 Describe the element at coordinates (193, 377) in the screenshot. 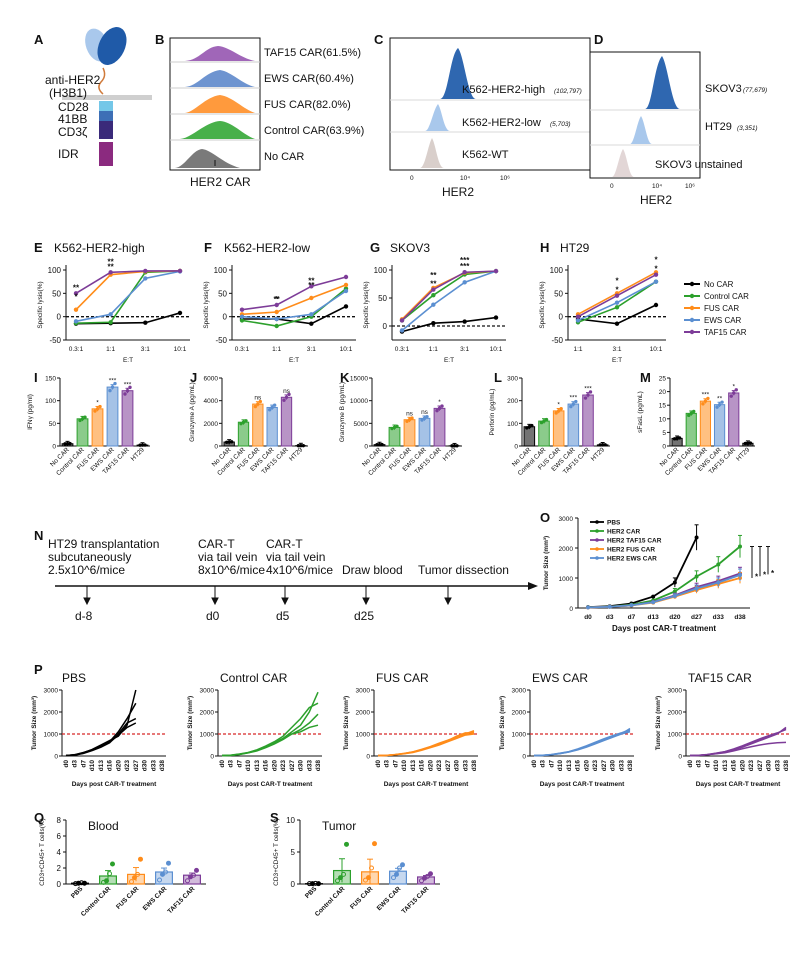

I see `panel-letter: J` at that location.